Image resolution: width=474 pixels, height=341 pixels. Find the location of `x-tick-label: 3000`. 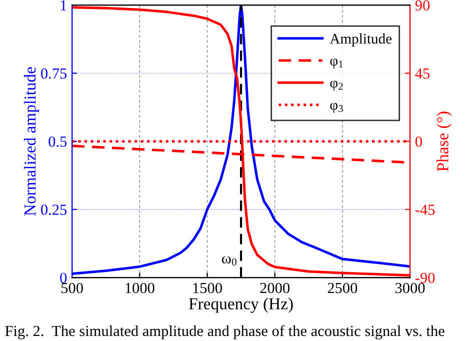

x-tick-label: 3000 is located at coordinates (410, 288).